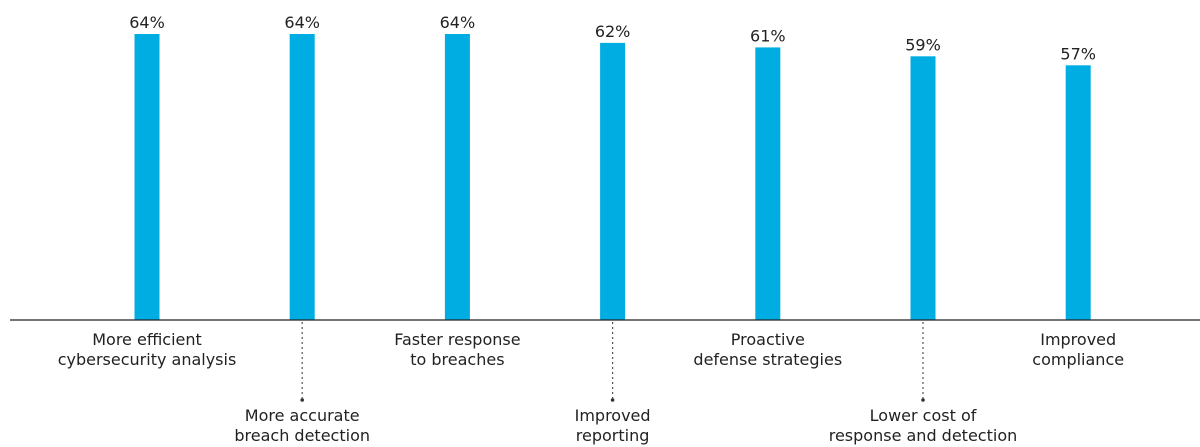 This screenshot has width=1200, height=447. What do you see at coordinates (923, 425) in the screenshot?
I see `category-label-6: Lower cost of response and detection` at bounding box center [923, 425].